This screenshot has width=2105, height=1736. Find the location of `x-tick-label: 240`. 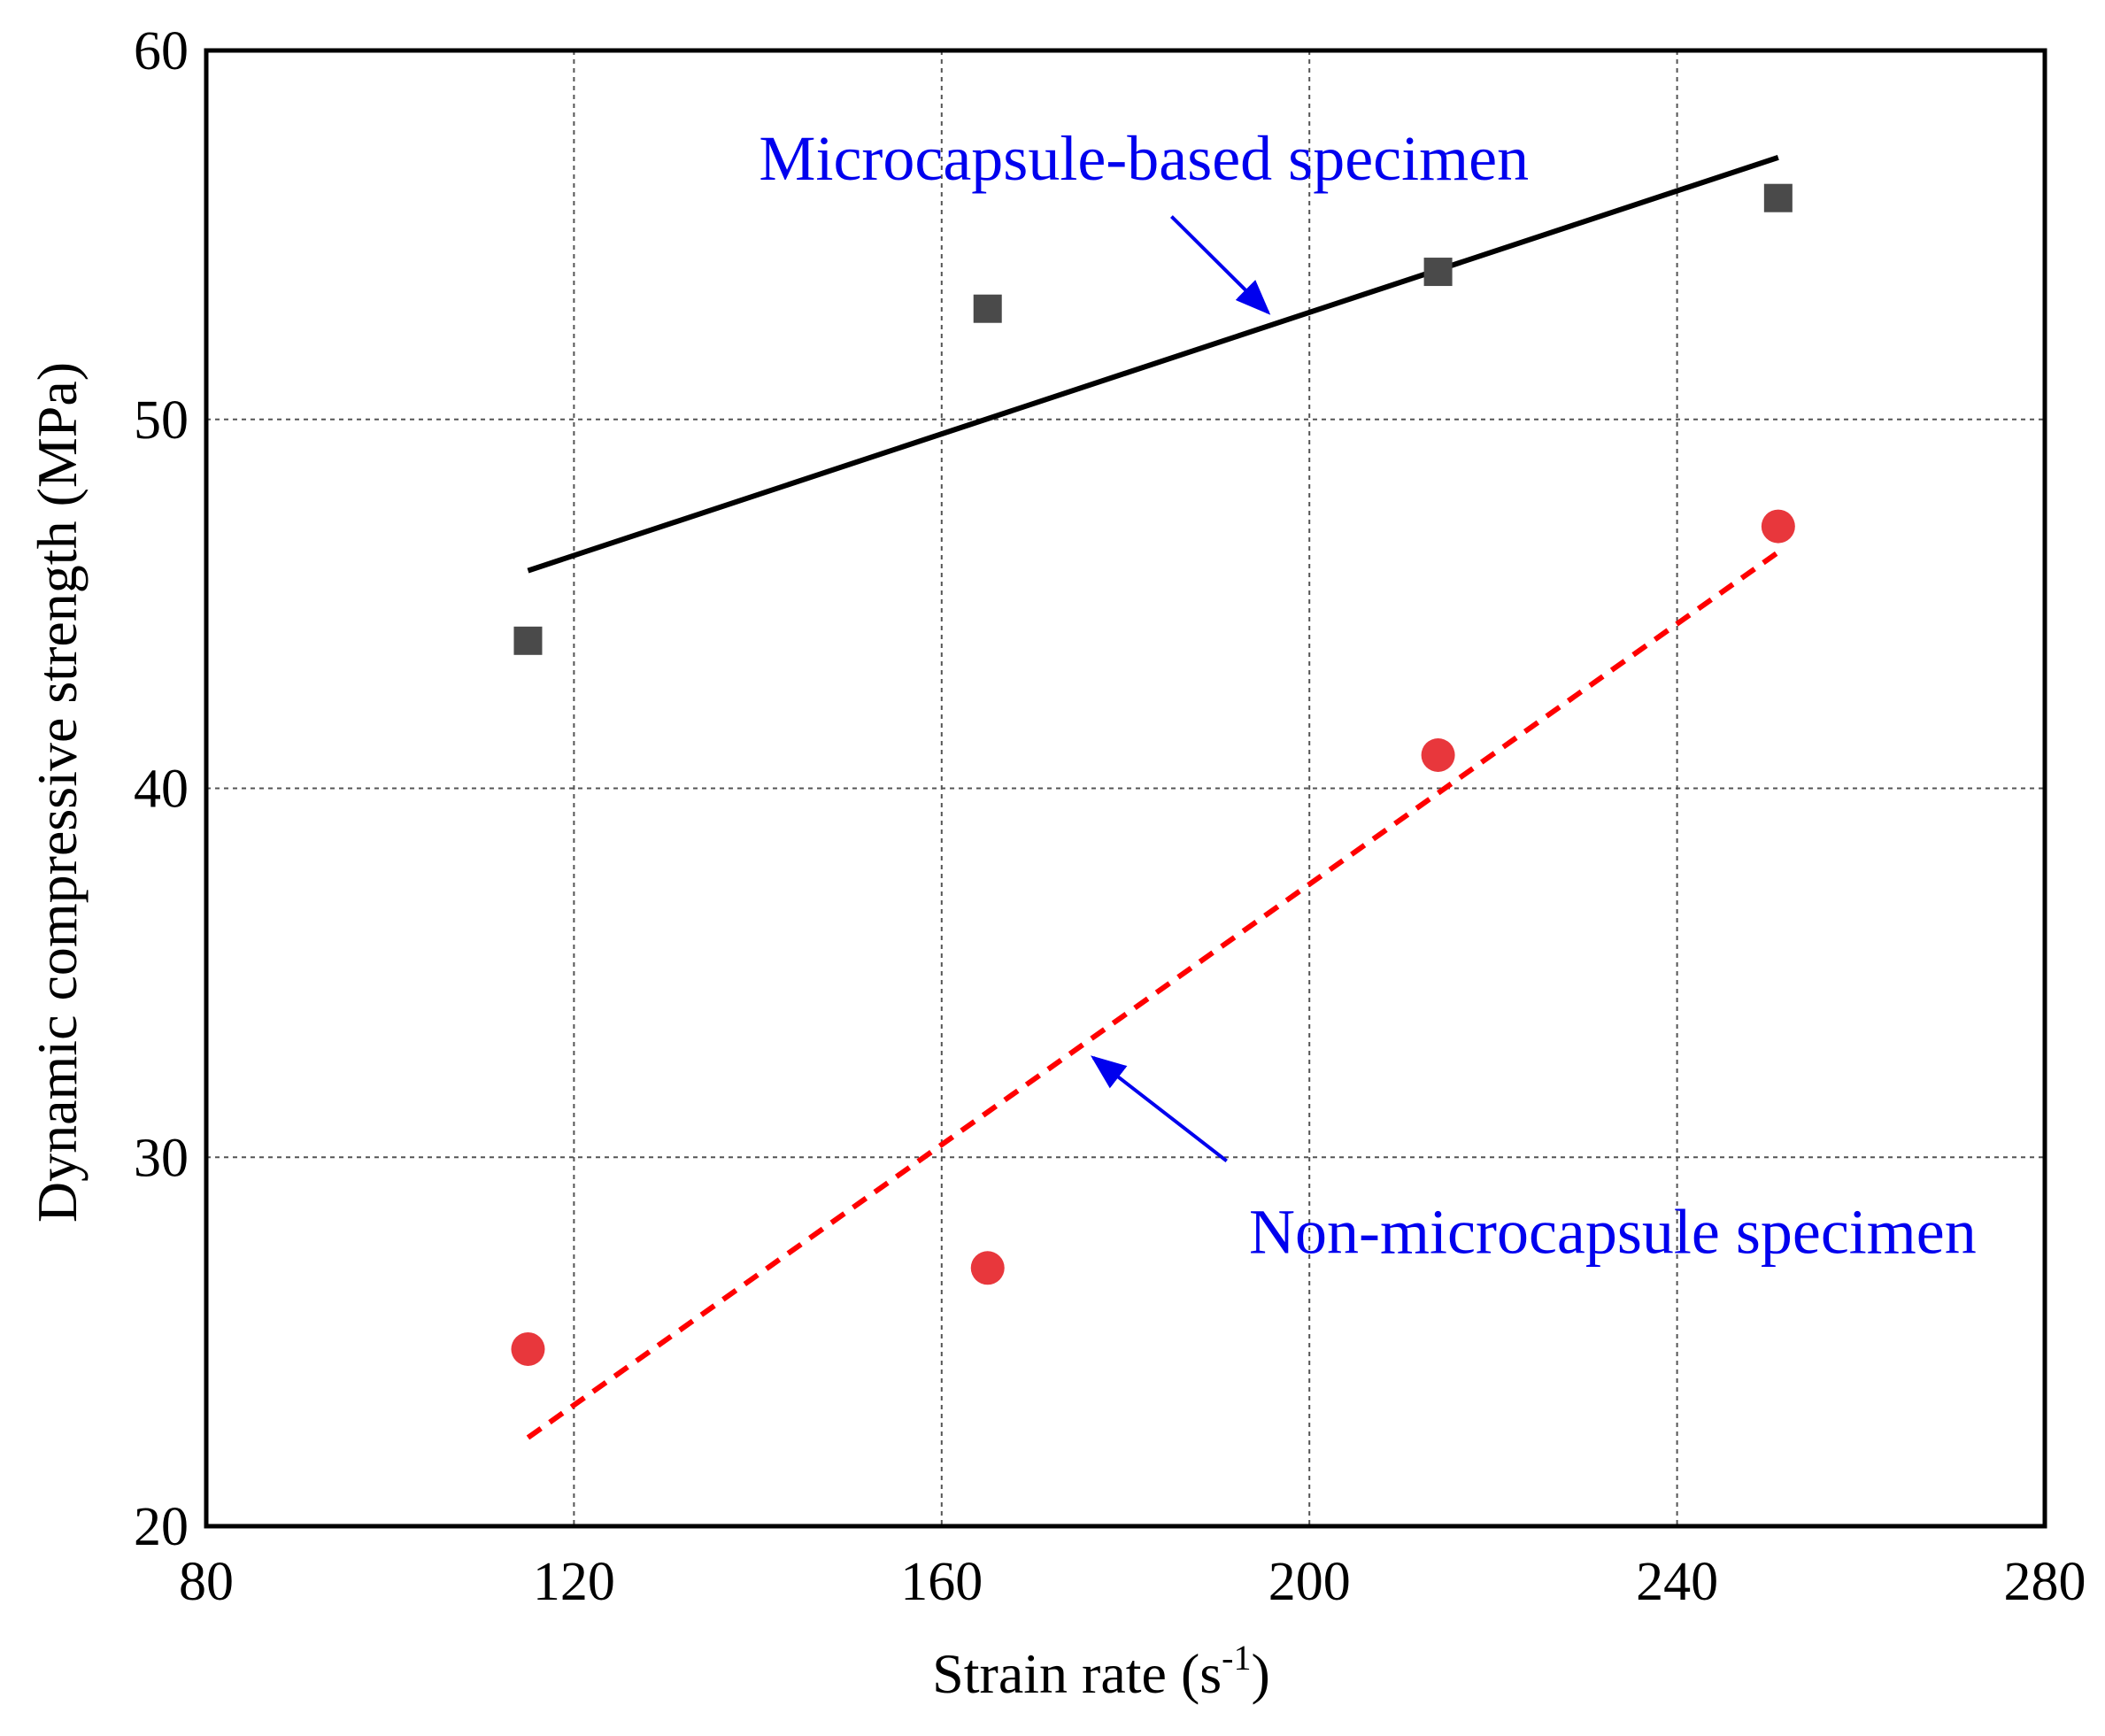

x-tick-label: 240 is located at coordinates (1677, 1582).